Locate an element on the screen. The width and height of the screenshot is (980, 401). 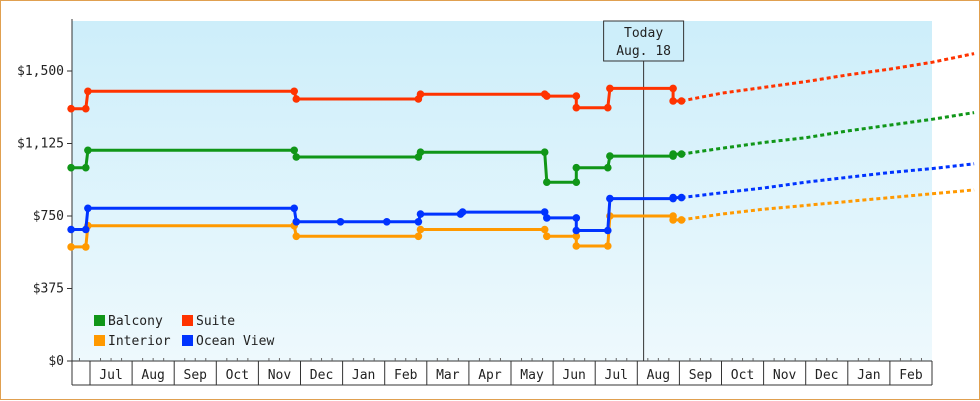
x-tick-label: Mar is located at coordinates (448, 375).